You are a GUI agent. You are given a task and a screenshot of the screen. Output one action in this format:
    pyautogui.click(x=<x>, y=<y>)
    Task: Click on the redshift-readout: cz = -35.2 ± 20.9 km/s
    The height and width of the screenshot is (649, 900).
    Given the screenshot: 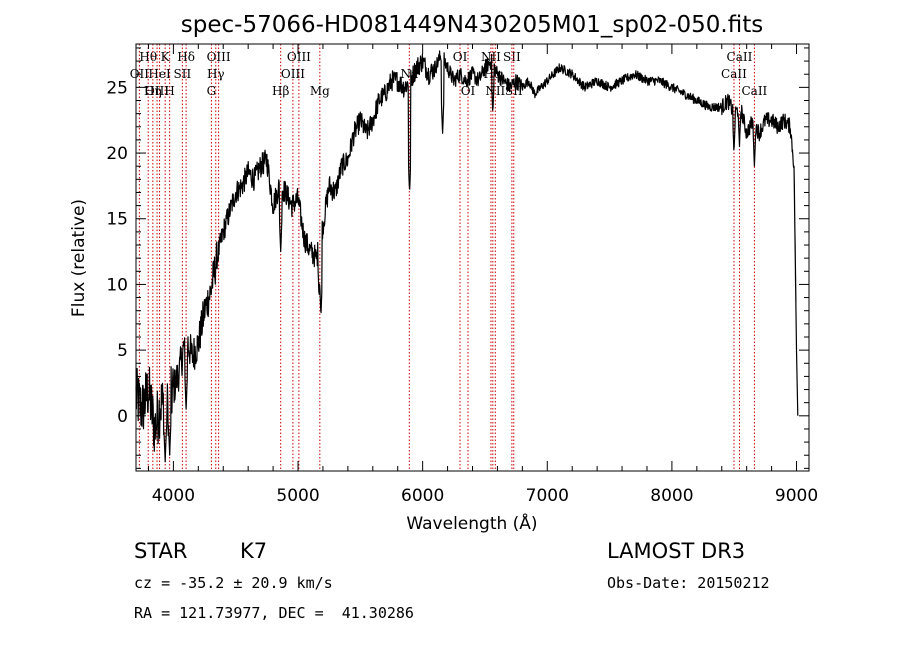 What is the action you would take?
    pyautogui.click(x=233, y=583)
    